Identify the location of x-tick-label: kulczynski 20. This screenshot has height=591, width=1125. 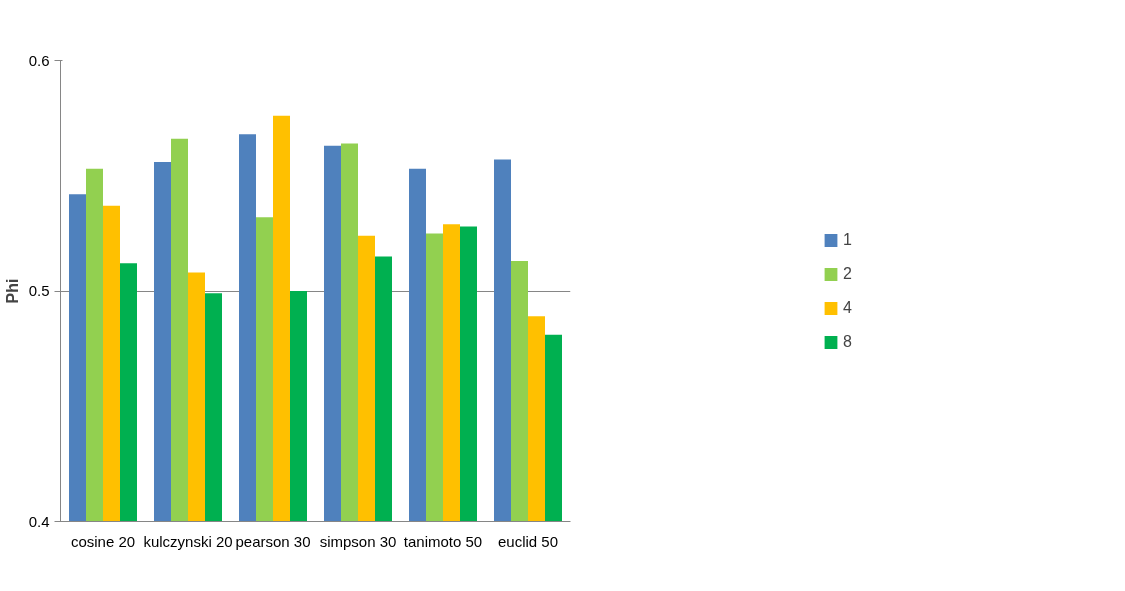
(188, 541).